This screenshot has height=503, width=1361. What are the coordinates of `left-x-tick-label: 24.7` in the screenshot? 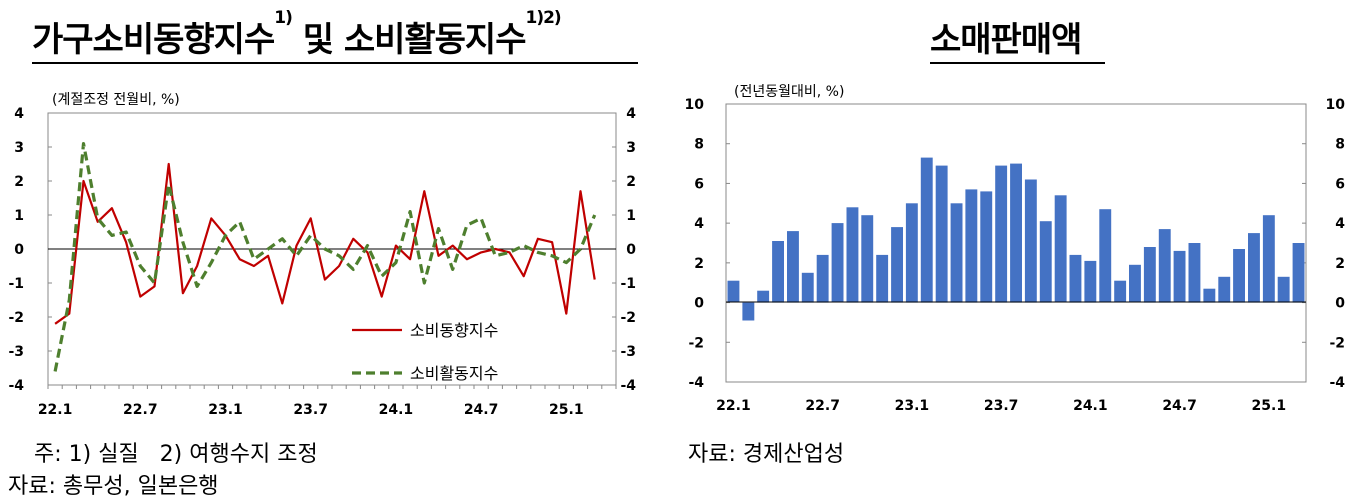 It's located at (481, 410).